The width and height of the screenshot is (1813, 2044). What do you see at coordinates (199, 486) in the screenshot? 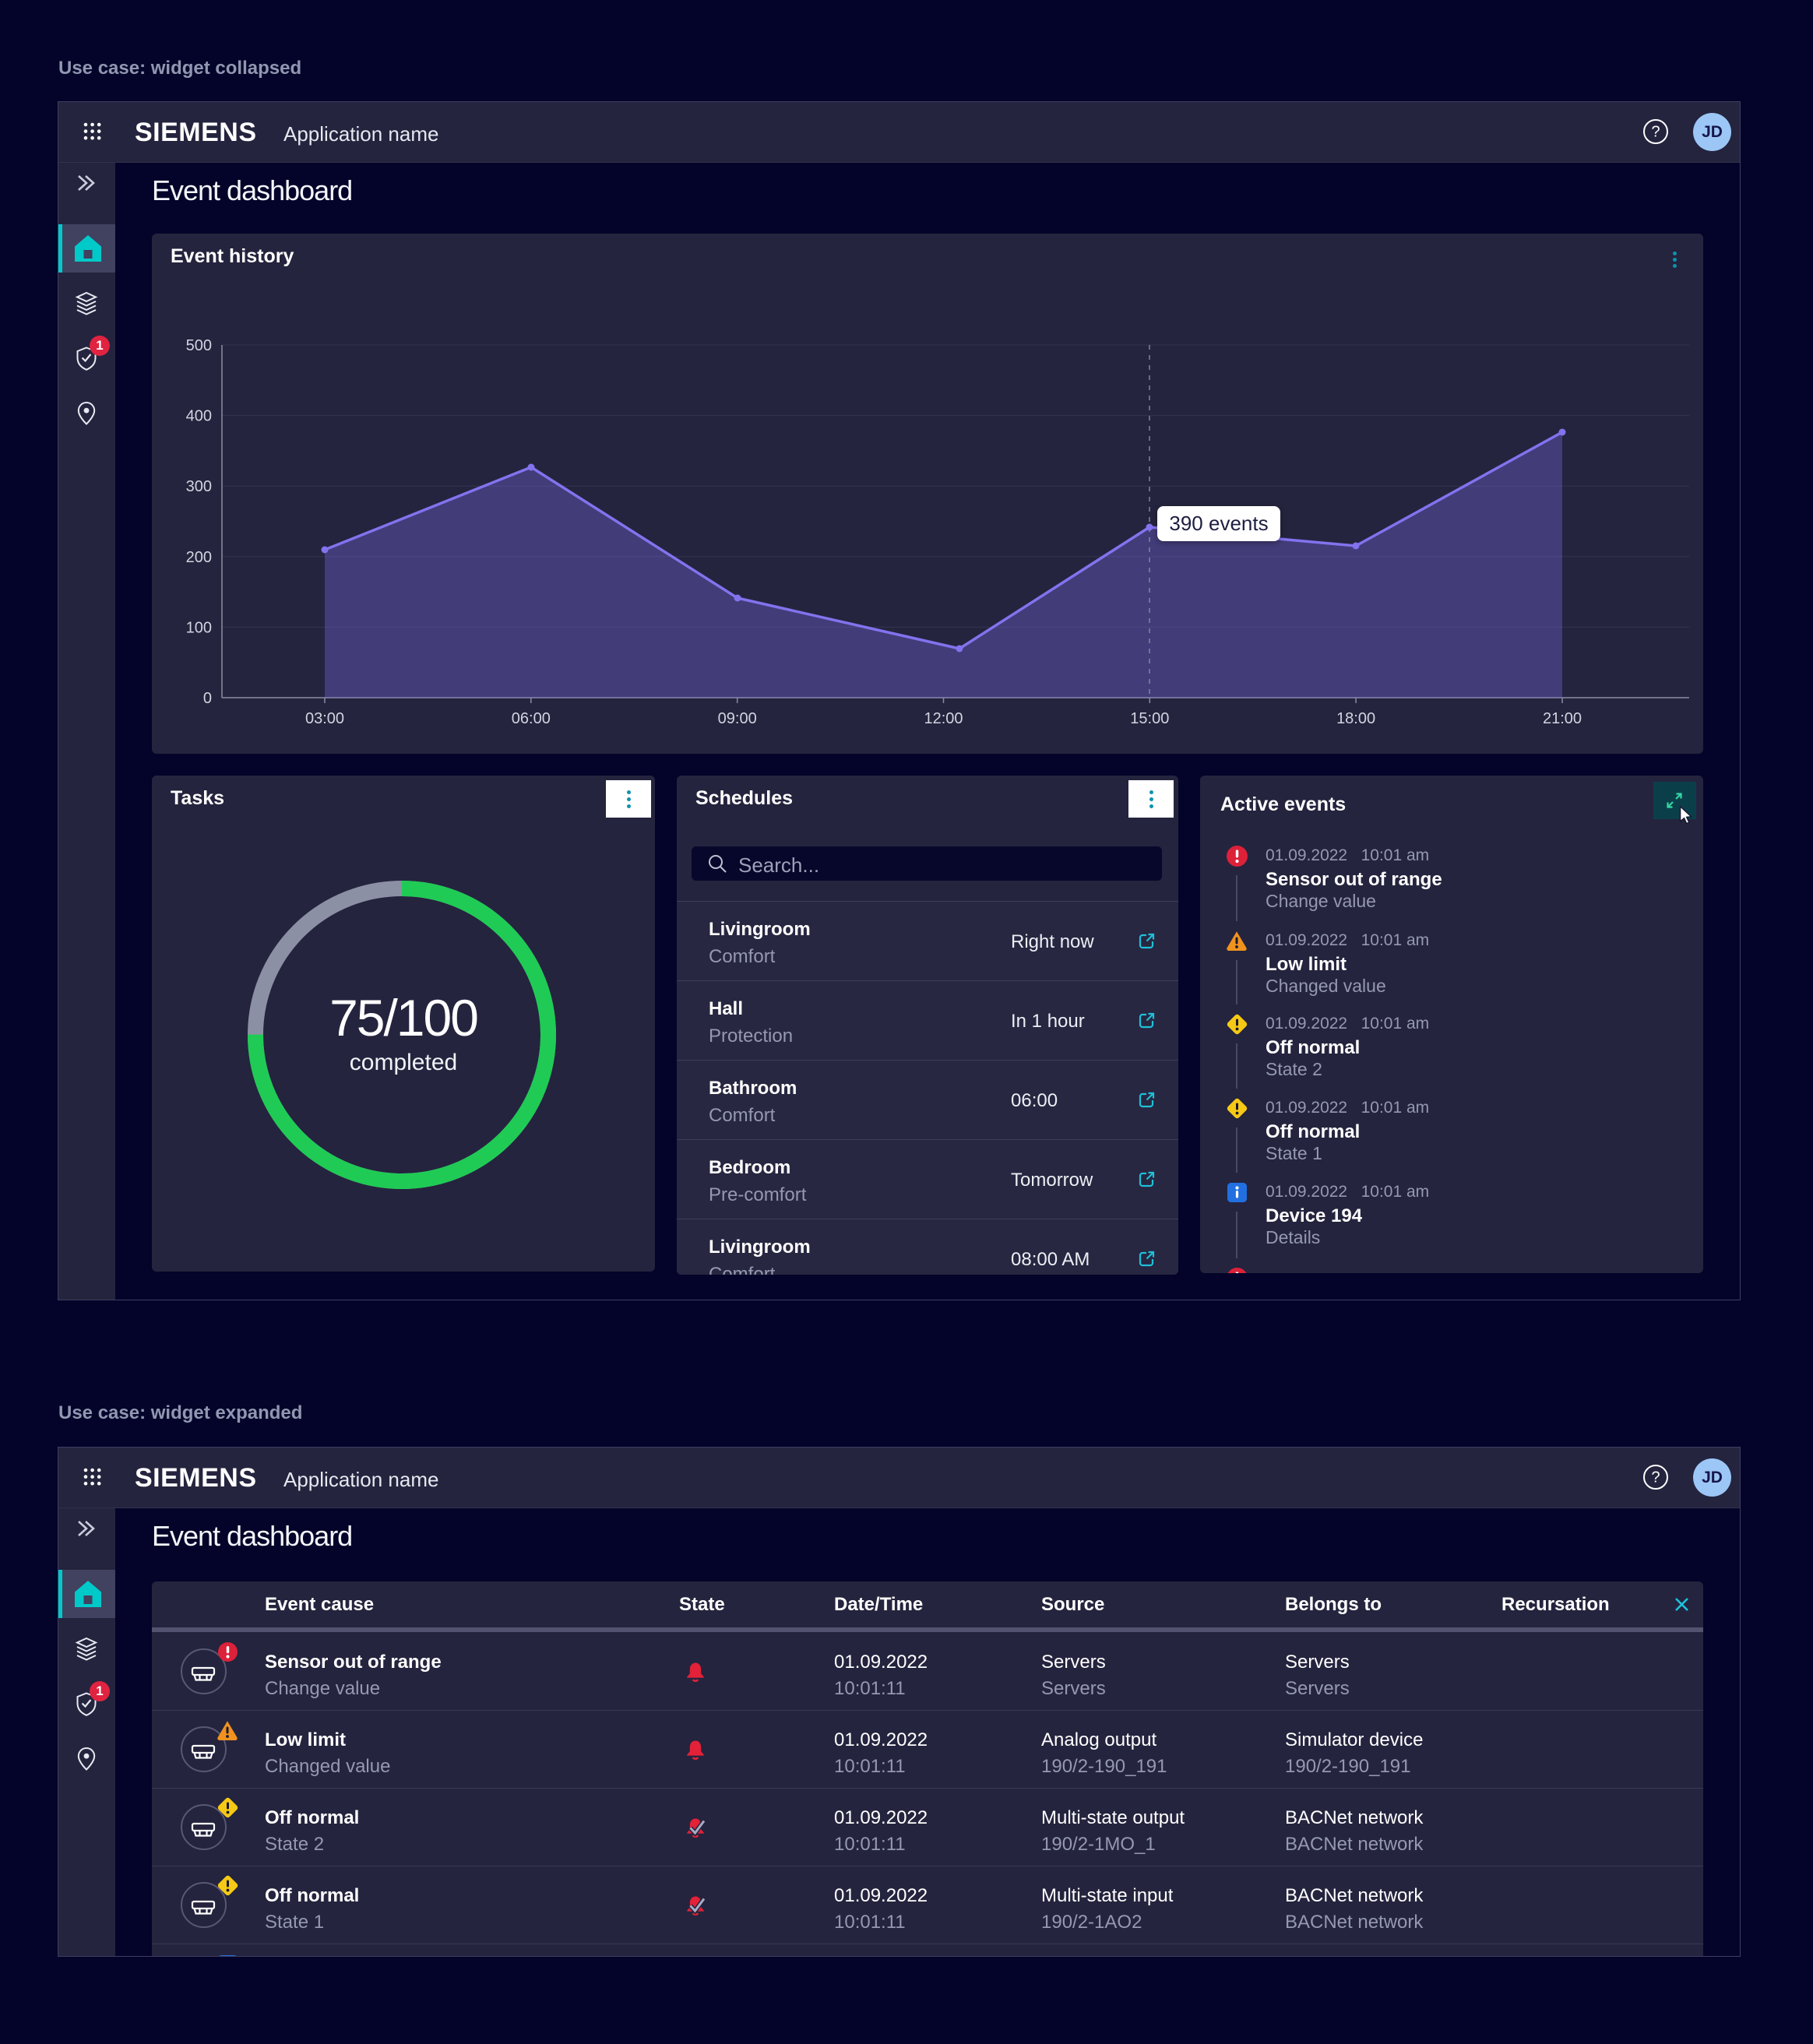
I see `svg-text: 300` at bounding box center [199, 486].